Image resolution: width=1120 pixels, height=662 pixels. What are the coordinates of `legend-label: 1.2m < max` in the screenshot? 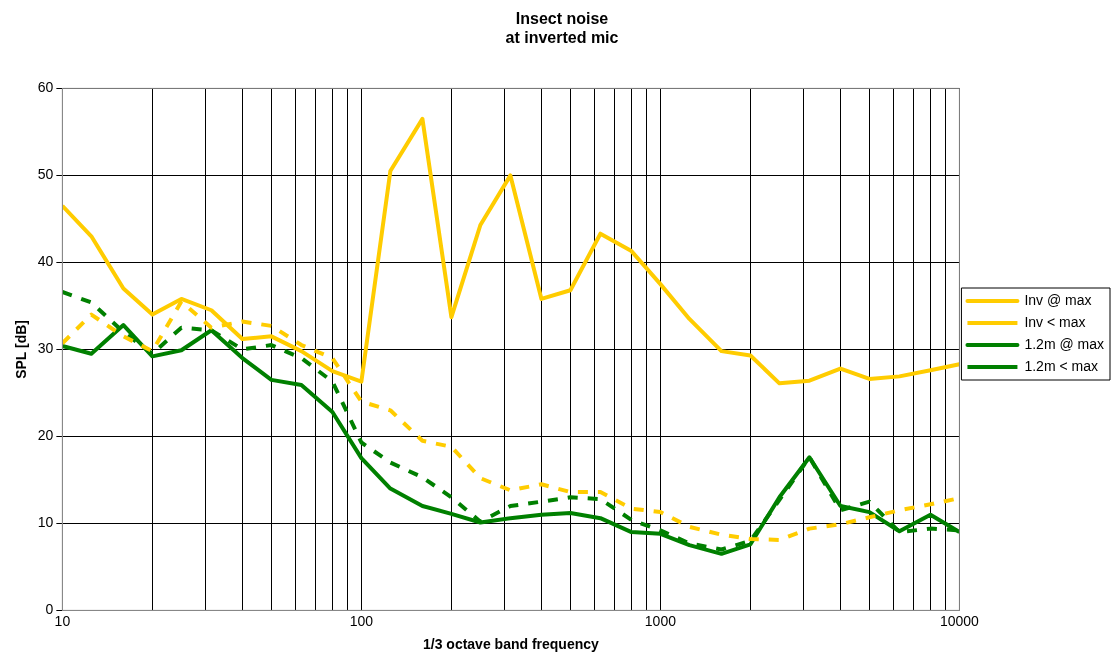 It's located at (1061, 365).